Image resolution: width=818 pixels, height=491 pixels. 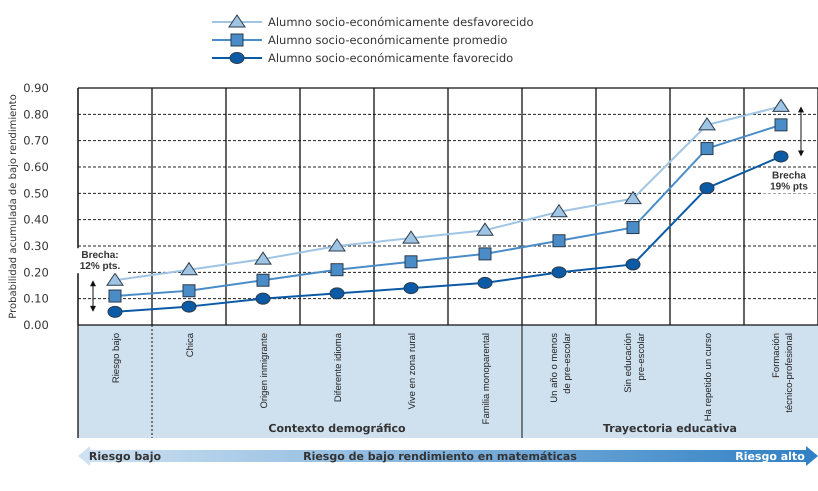 I want to click on x-tick-label: Familia monoparental, so click(x=486, y=378).